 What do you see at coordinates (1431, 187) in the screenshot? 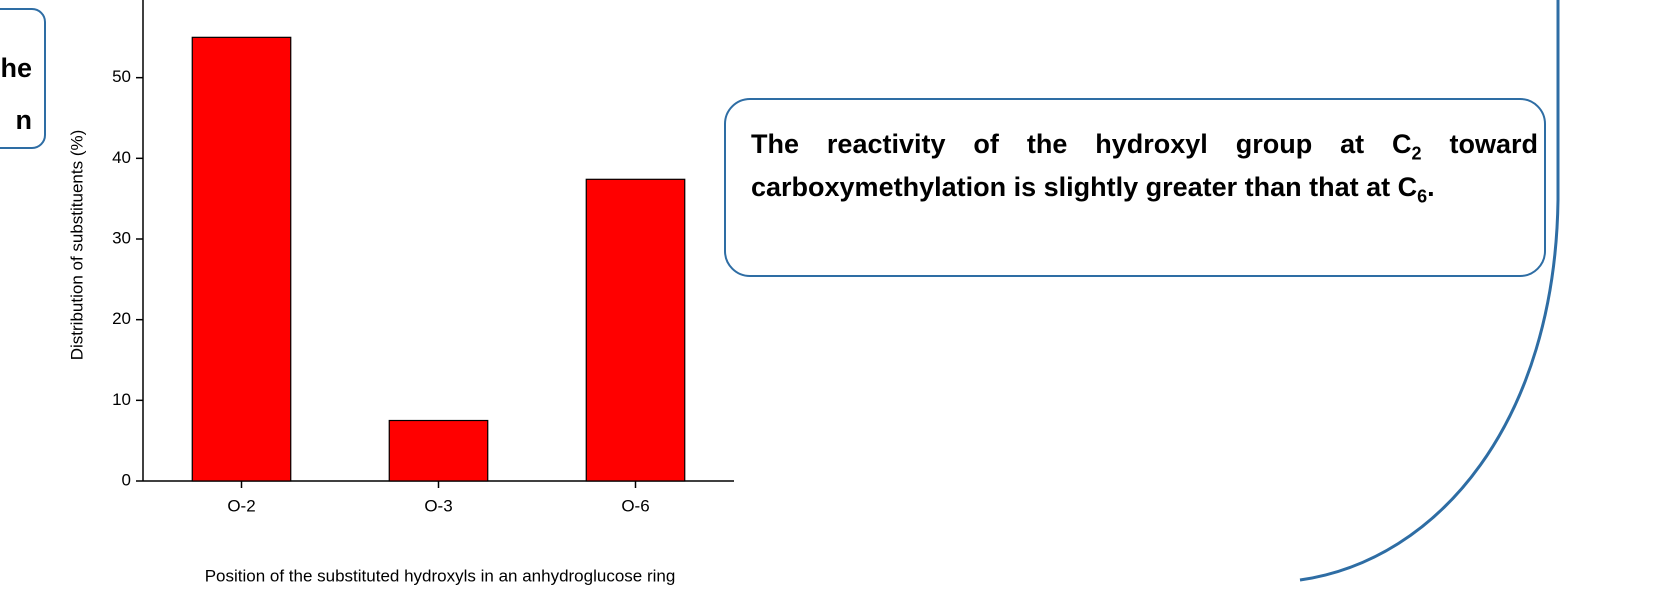
I see `note-text: .` at bounding box center [1431, 187].